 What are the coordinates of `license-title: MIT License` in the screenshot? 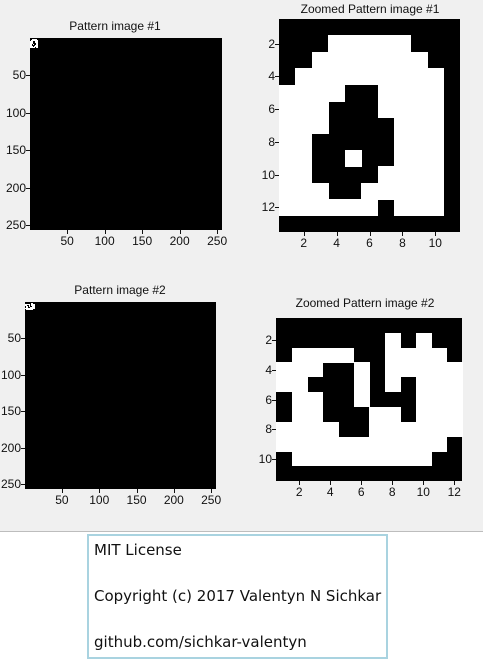 It's located at (138, 550).